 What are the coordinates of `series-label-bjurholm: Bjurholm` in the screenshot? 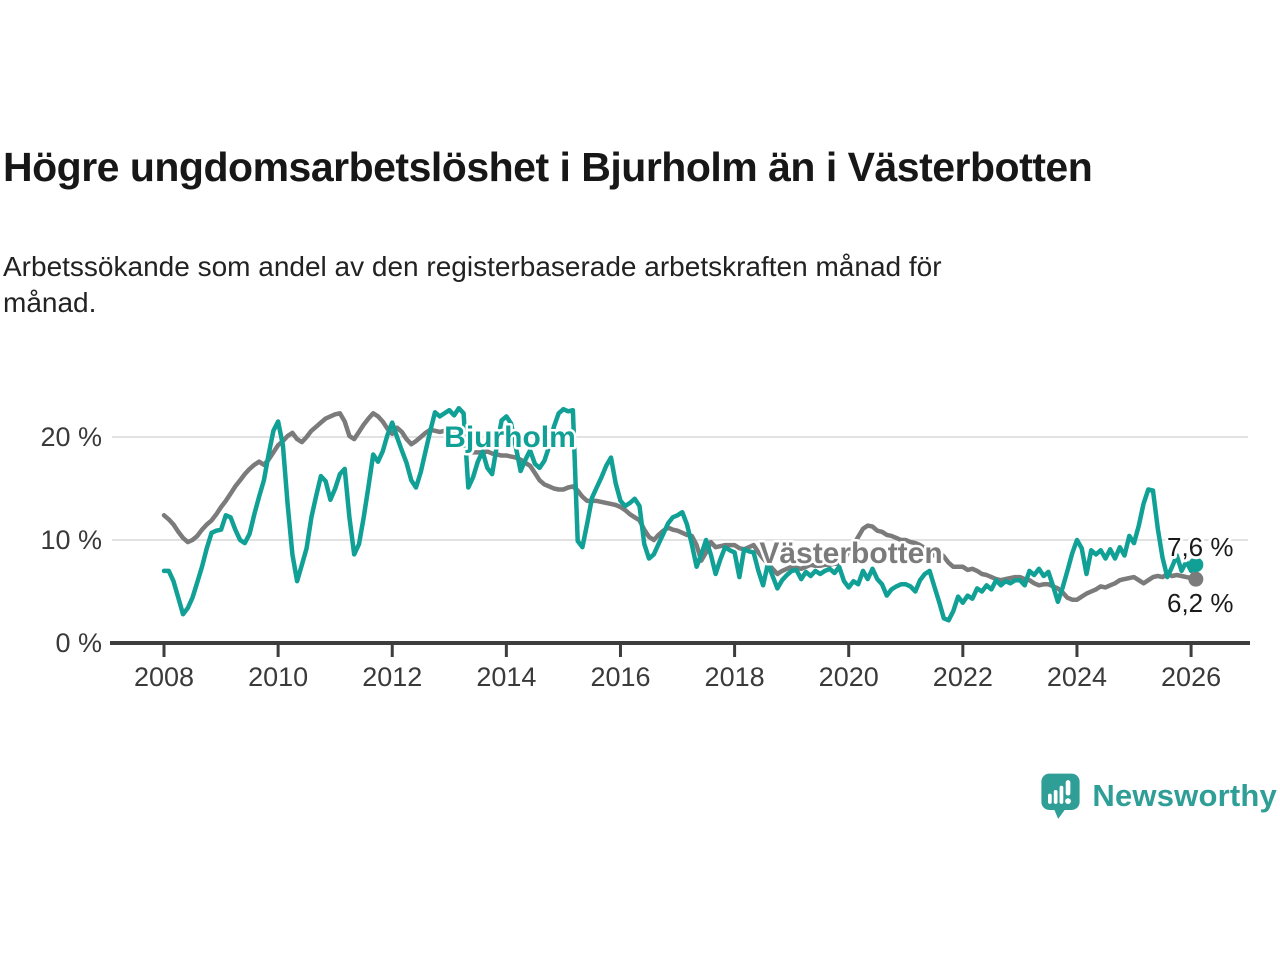 It's located at (510, 437).